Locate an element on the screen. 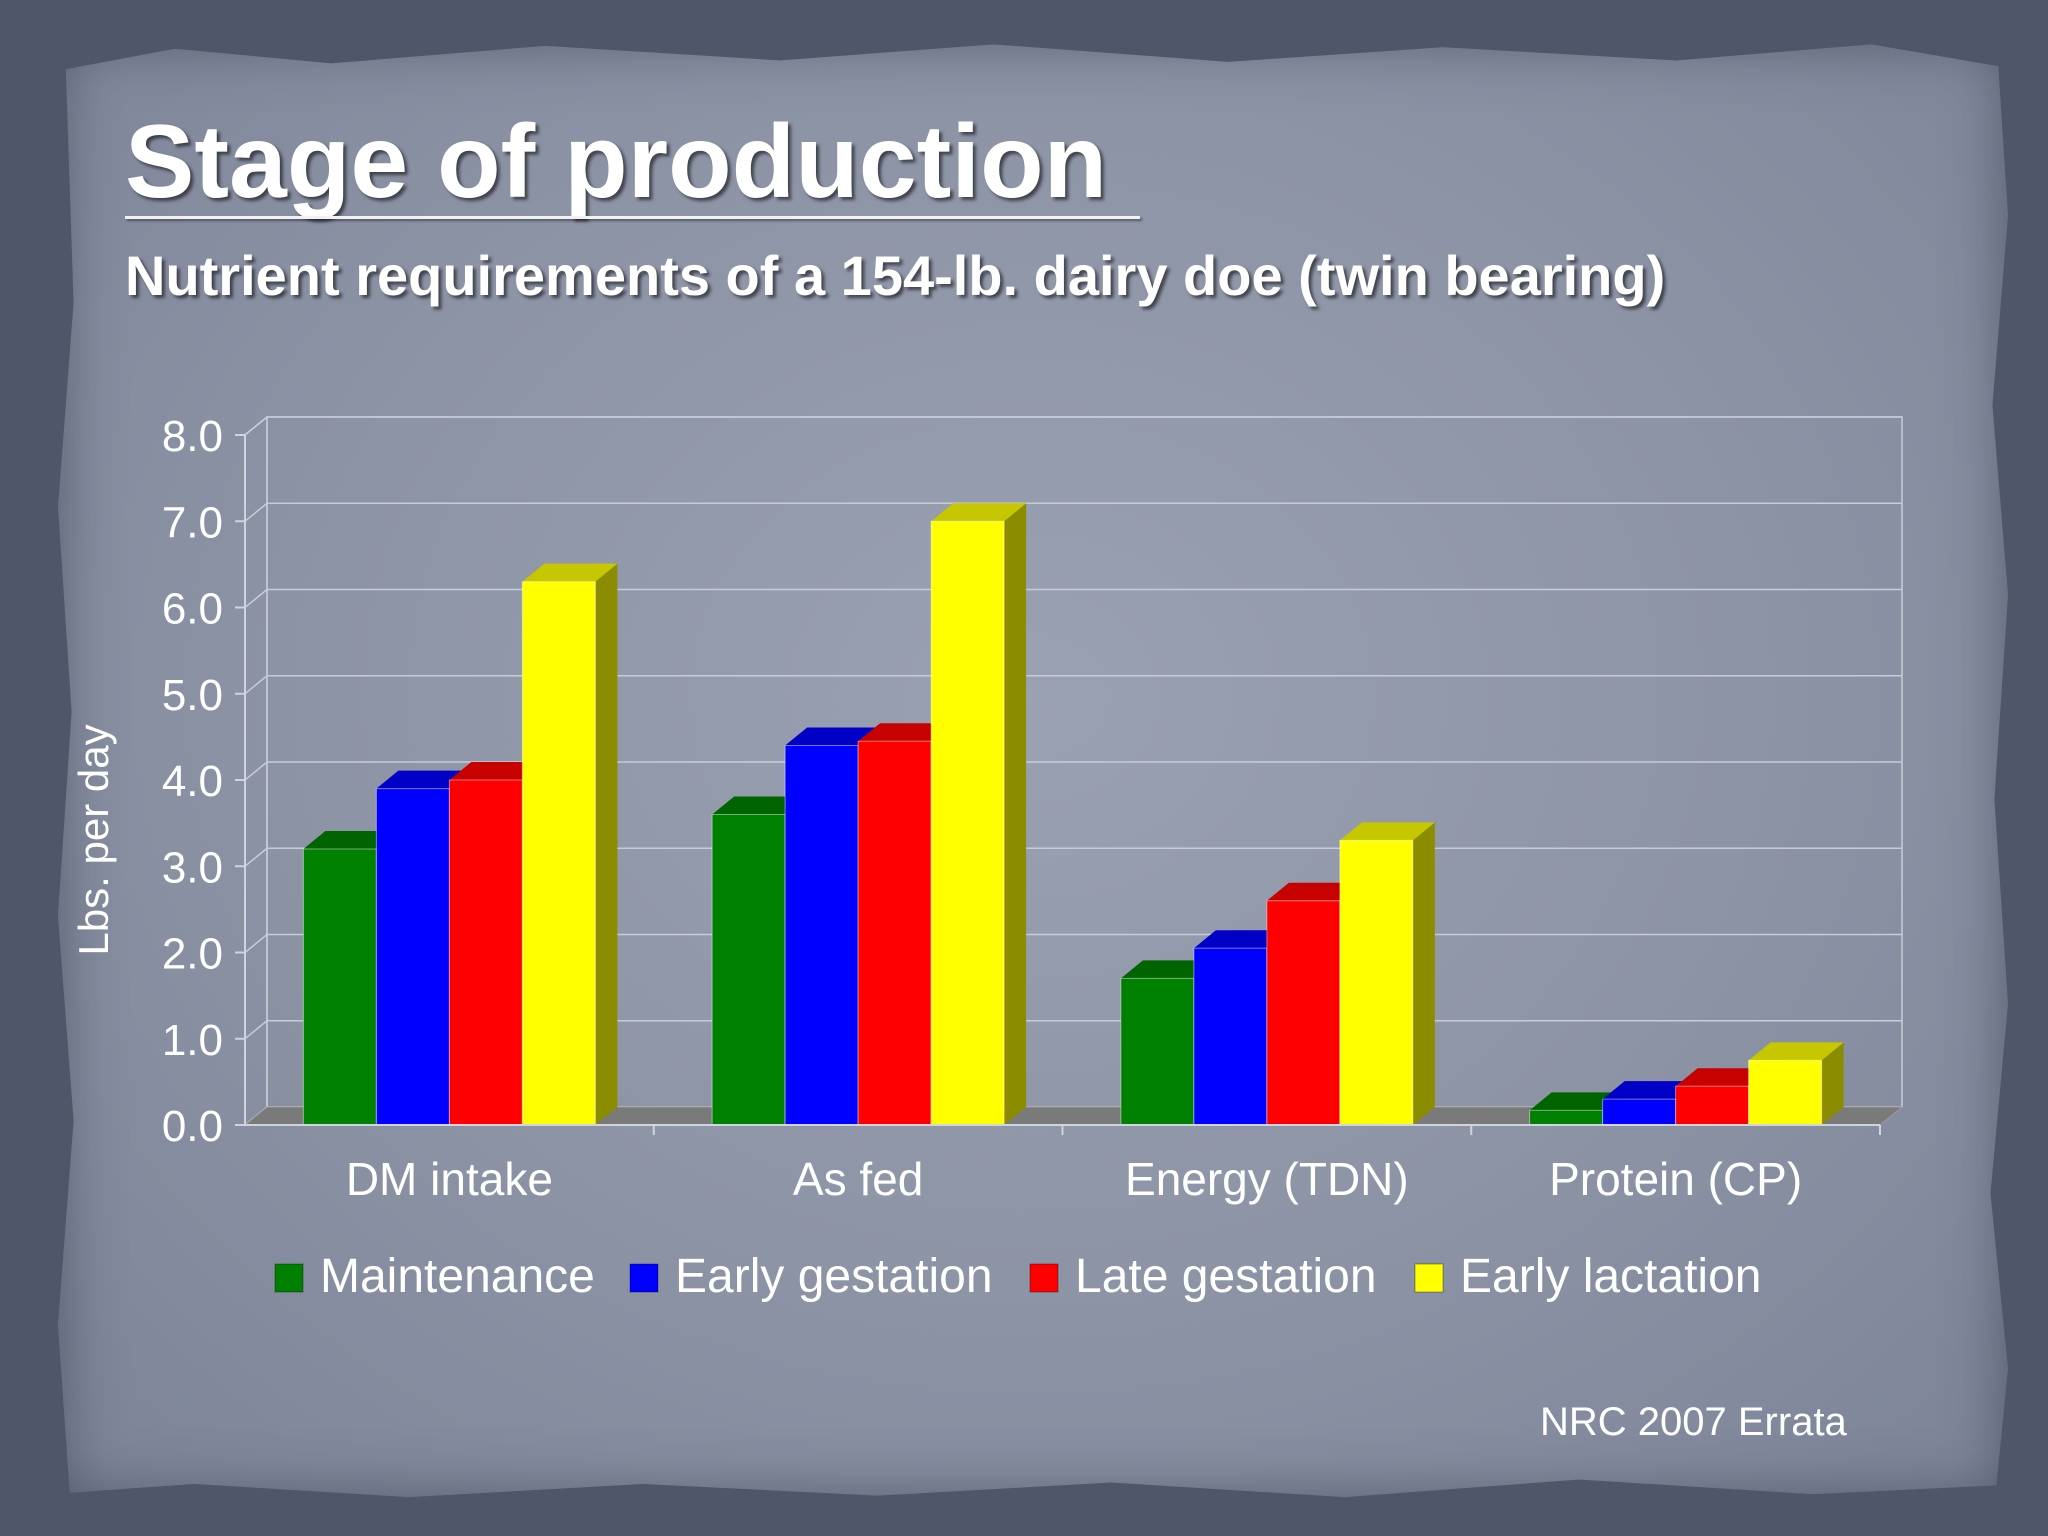 The height and width of the screenshot is (1536, 2048). y-tick-label: 2.0 is located at coordinates (192, 954).